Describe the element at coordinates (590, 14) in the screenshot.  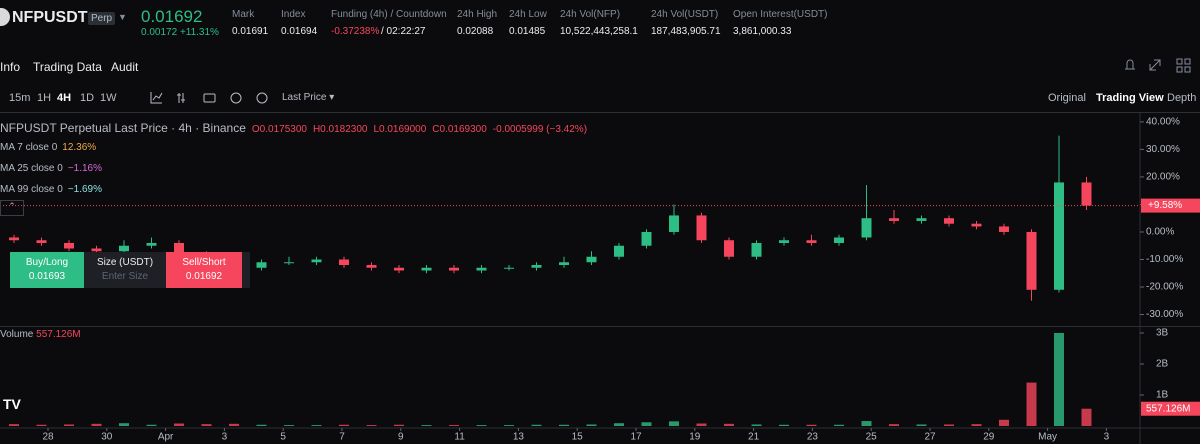
I see `stat-label: 24h Vol(NFP)` at that location.